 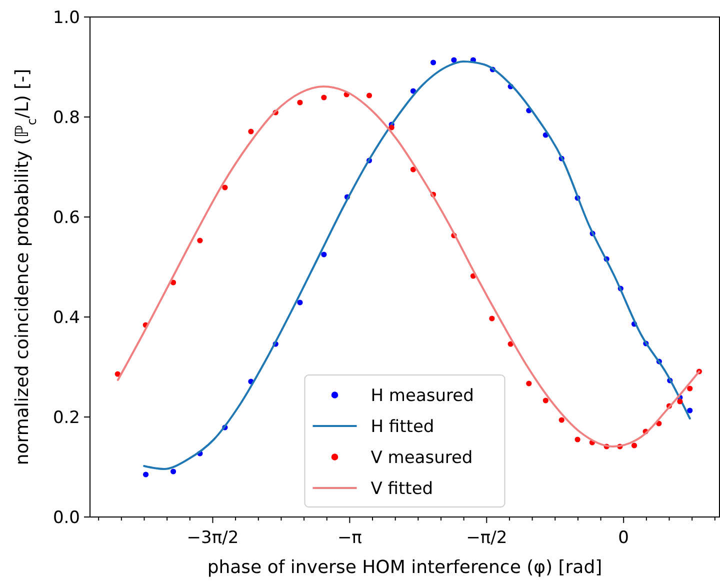 What do you see at coordinates (66, 518) in the screenshot?
I see `y-tick-label: 0.0` at bounding box center [66, 518].